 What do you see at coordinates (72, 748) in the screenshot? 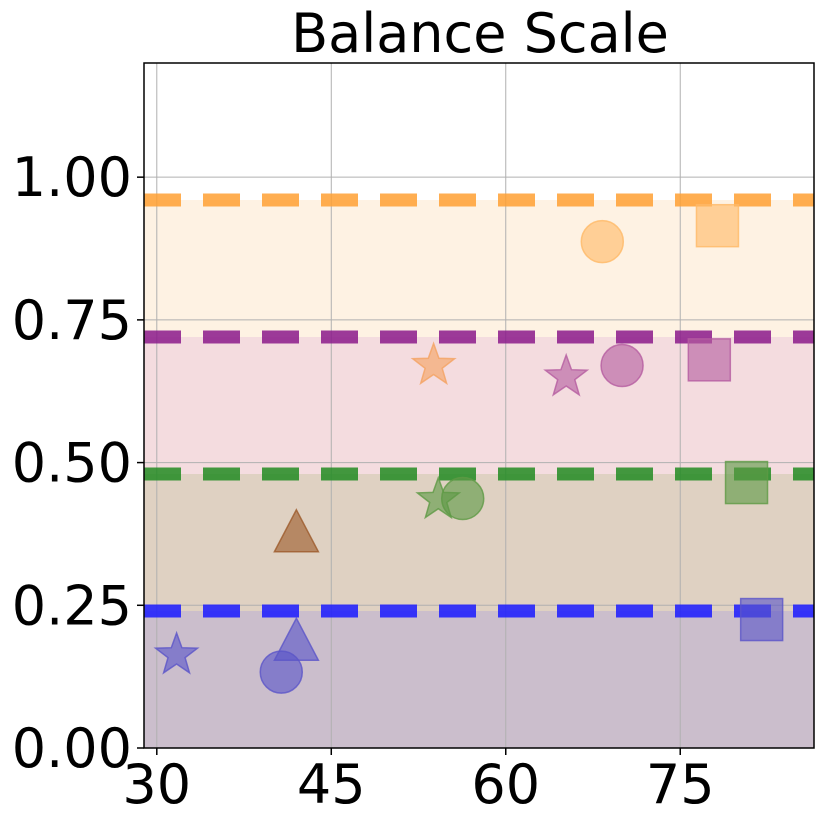
I see `y-tick-label-0: 0.00` at bounding box center [72, 748].